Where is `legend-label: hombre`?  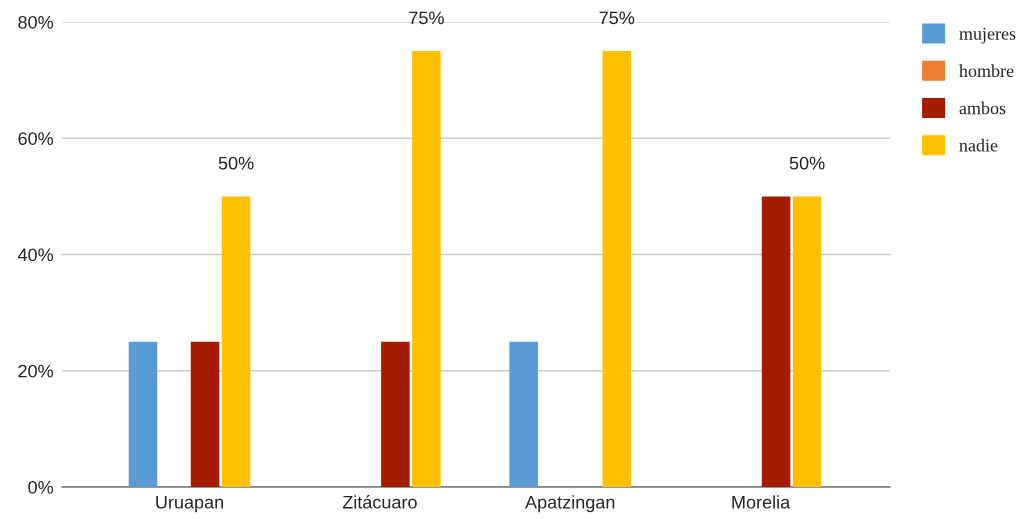 legend-label: hombre is located at coordinates (986, 71).